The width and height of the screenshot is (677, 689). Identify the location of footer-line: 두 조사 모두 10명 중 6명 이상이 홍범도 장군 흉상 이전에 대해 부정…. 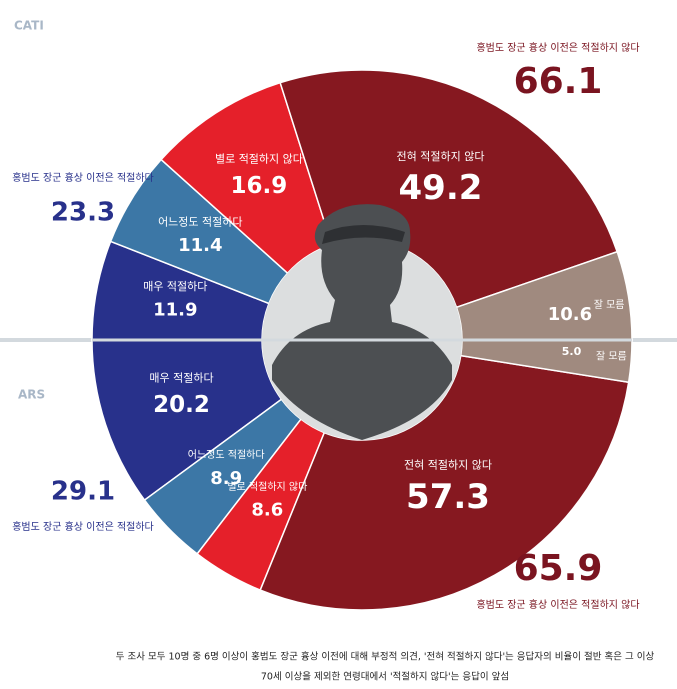
(385, 657).